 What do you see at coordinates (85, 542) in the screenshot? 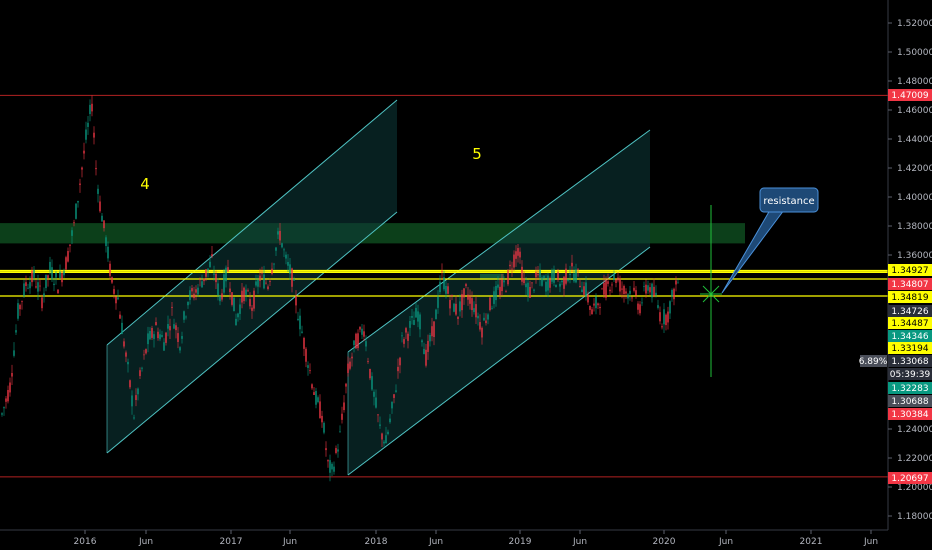
I see `time-tick-label: 2016` at bounding box center [85, 542].